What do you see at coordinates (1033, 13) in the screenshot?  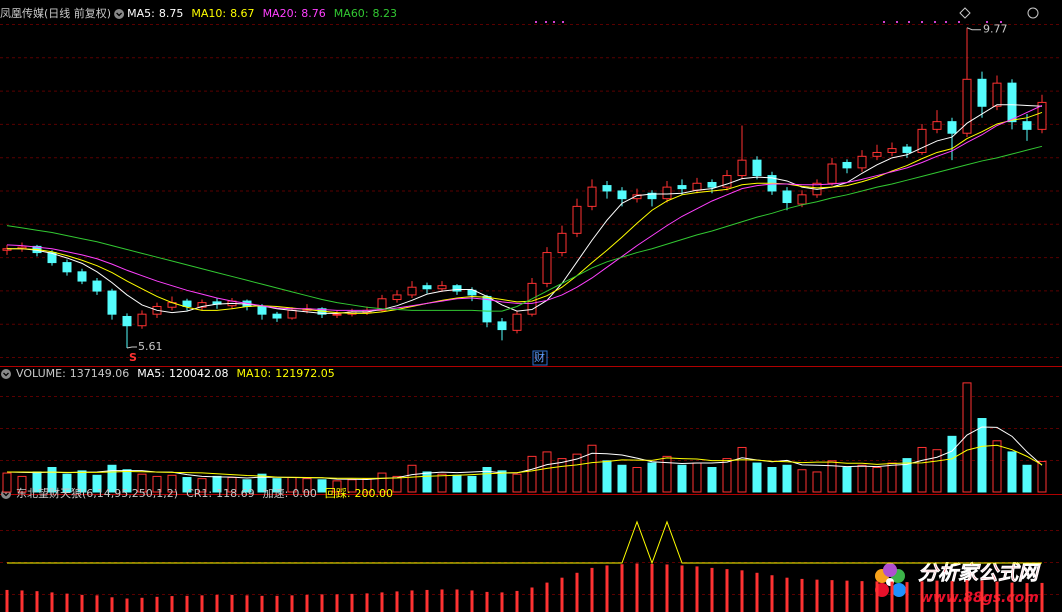 I see `circle-icon` at bounding box center [1033, 13].